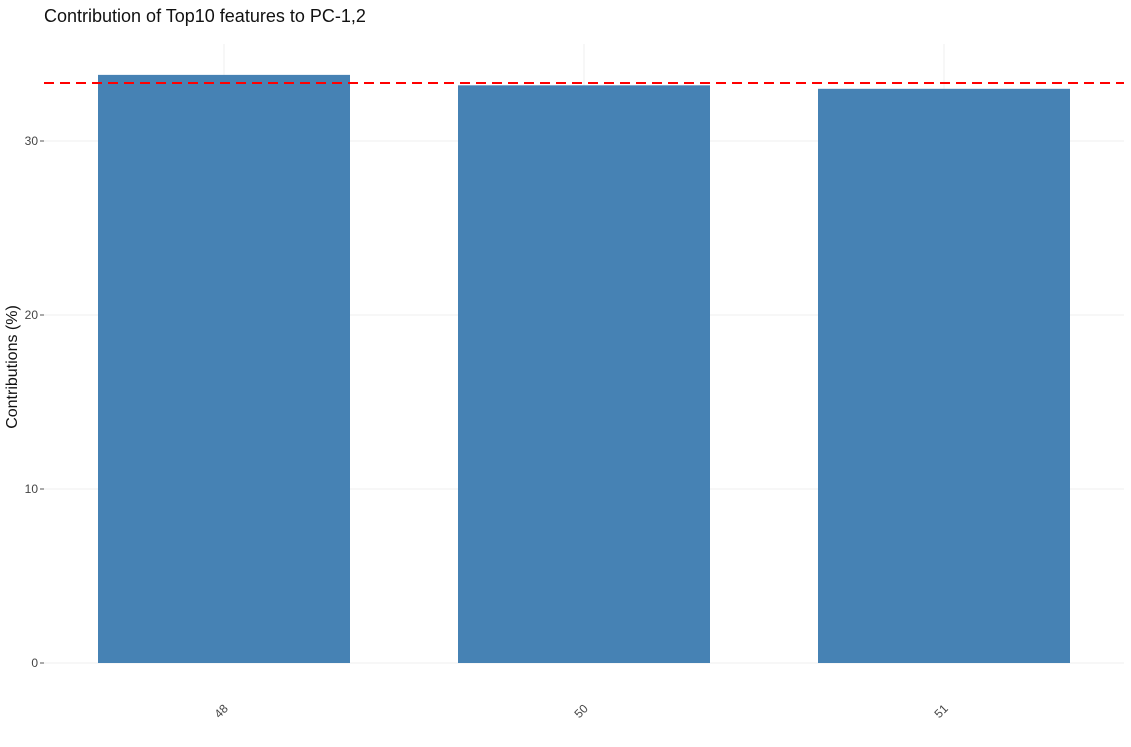 This screenshot has height=747, width=1131. Describe the element at coordinates (941, 711) in the screenshot. I see `x-tick-label: 51` at that location.